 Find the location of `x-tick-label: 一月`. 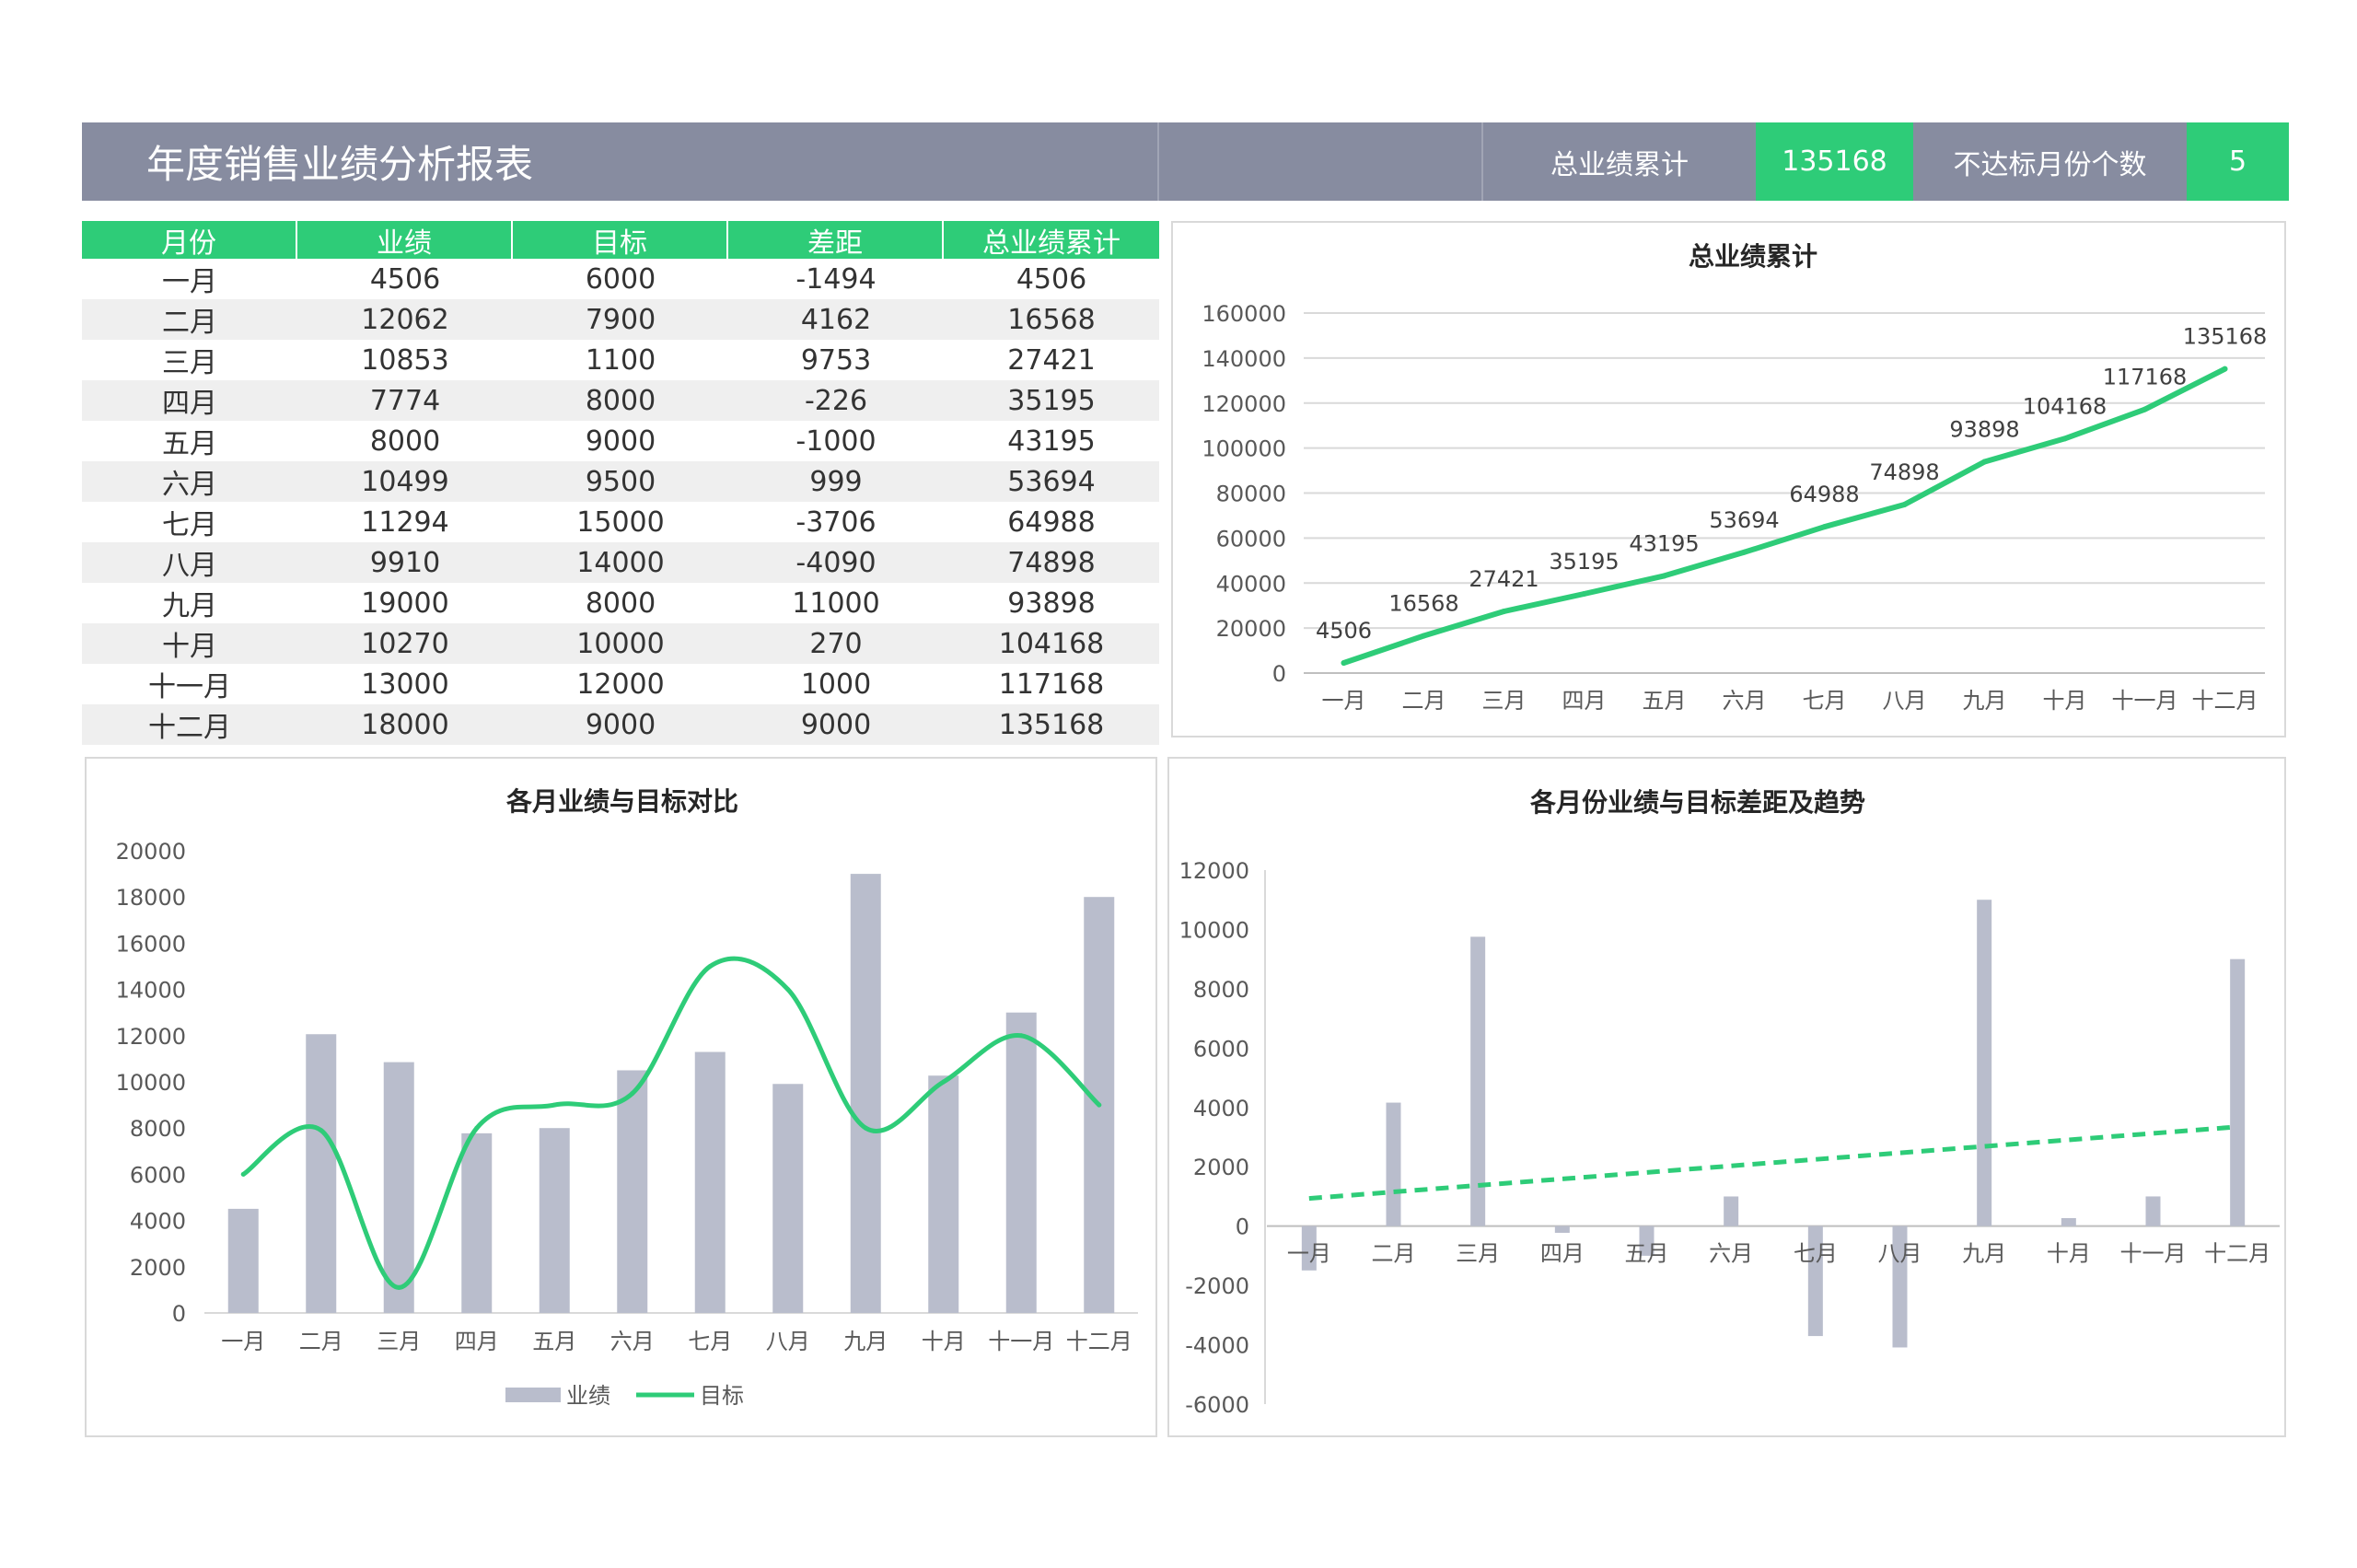

x-tick-label: 一月 is located at coordinates (1309, 1254).